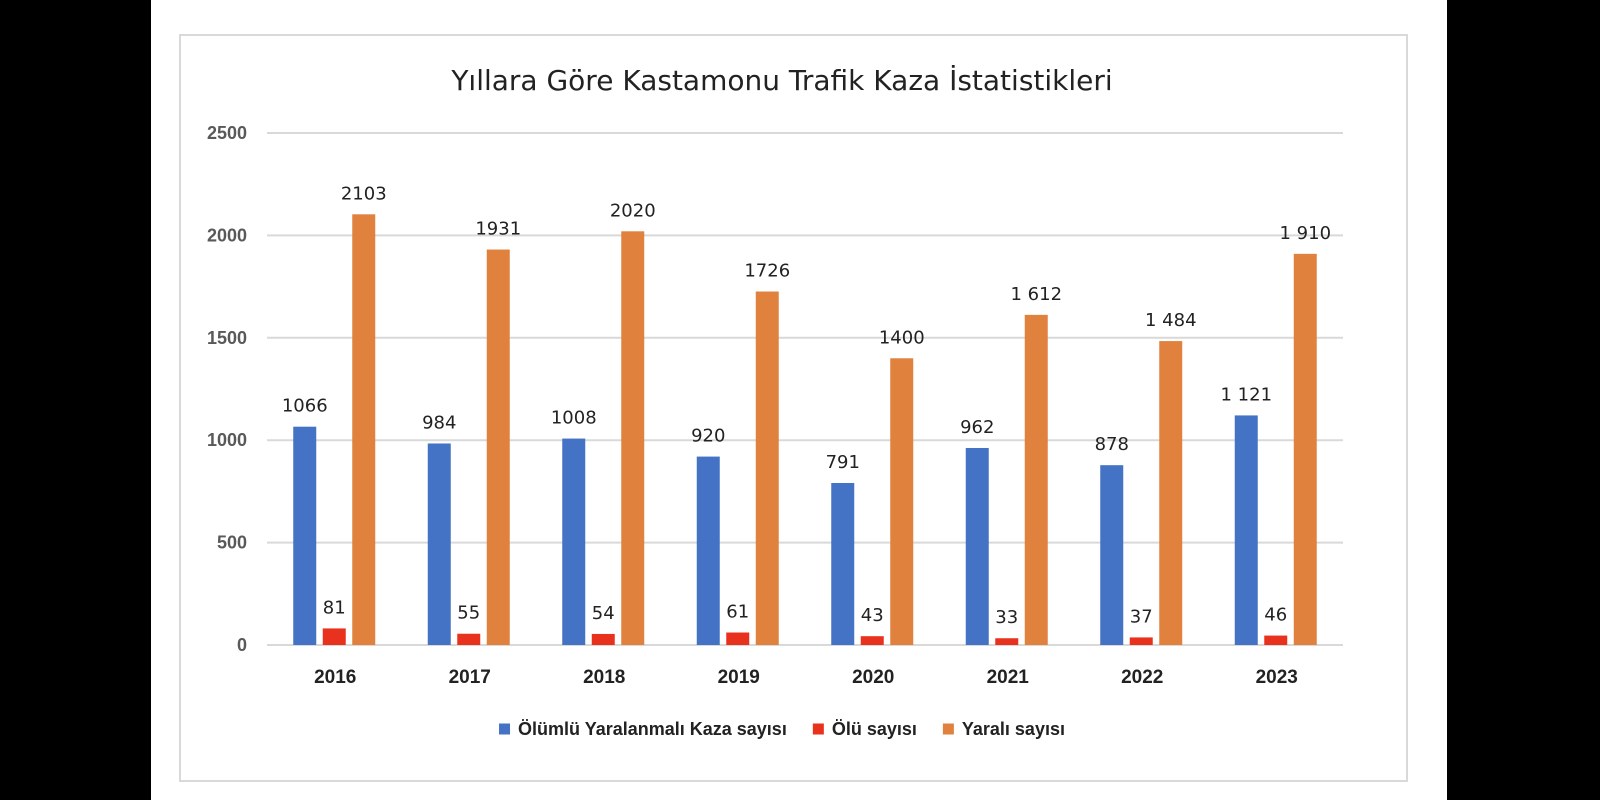 The width and height of the screenshot is (1600, 800). I want to click on data-label: 2020, so click(633, 210).